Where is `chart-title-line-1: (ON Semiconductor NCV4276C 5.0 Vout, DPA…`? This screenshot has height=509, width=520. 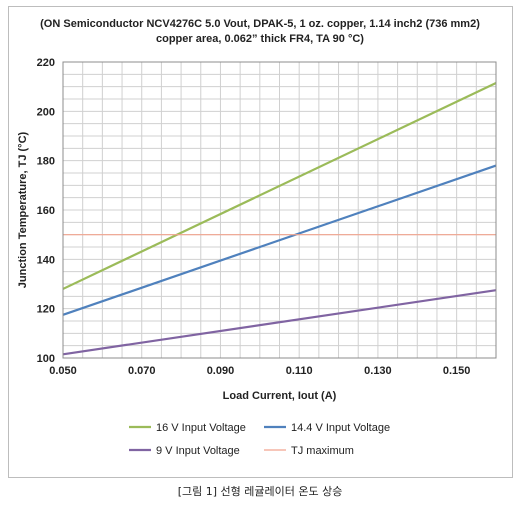
chart-title-line-1: (ON Semiconductor NCV4276C 5.0 Vout, DPA… is located at coordinates (260, 24).